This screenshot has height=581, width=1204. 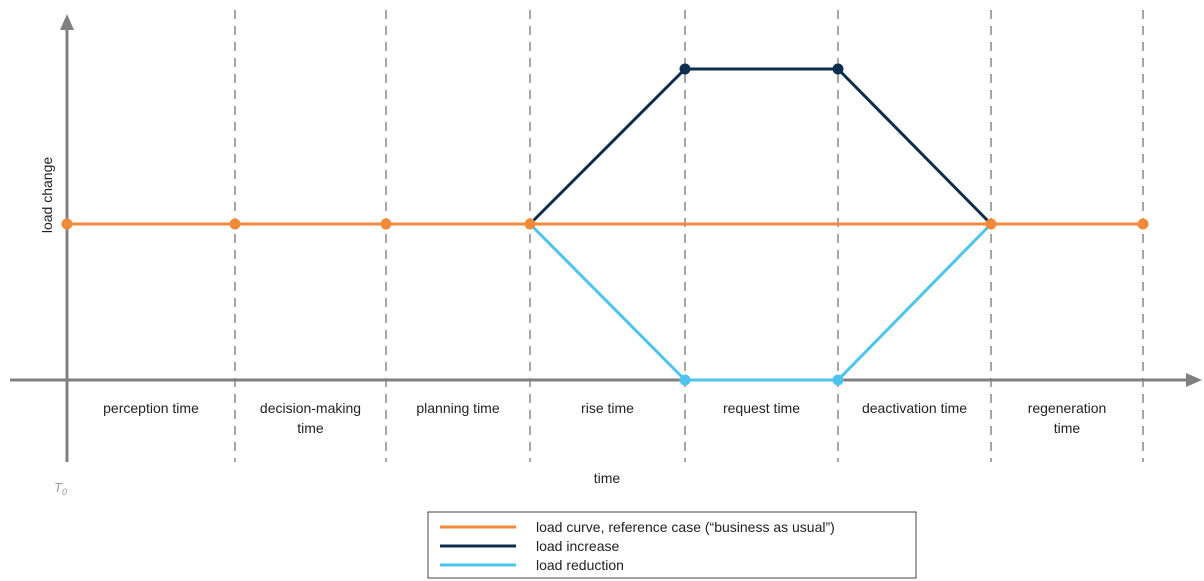 What do you see at coordinates (607, 478) in the screenshot?
I see `x-axis-label: time` at bounding box center [607, 478].